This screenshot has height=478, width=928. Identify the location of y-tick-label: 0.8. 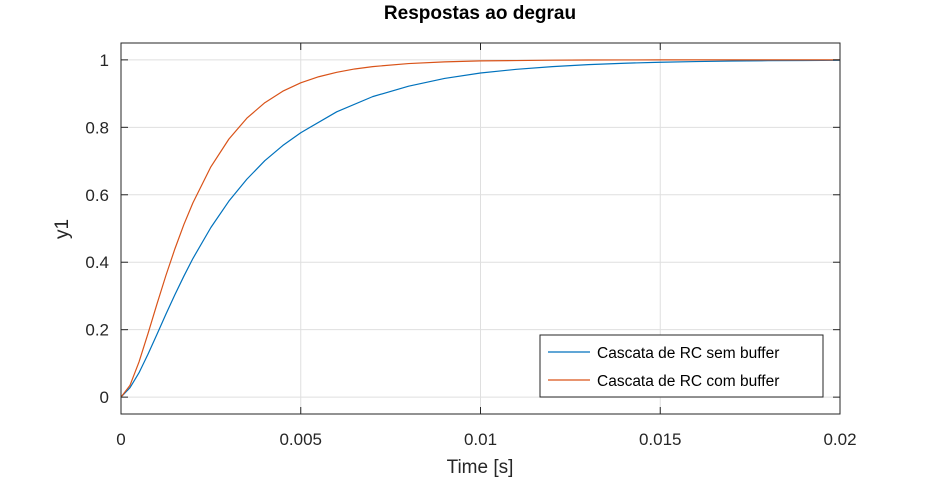
(97, 127).